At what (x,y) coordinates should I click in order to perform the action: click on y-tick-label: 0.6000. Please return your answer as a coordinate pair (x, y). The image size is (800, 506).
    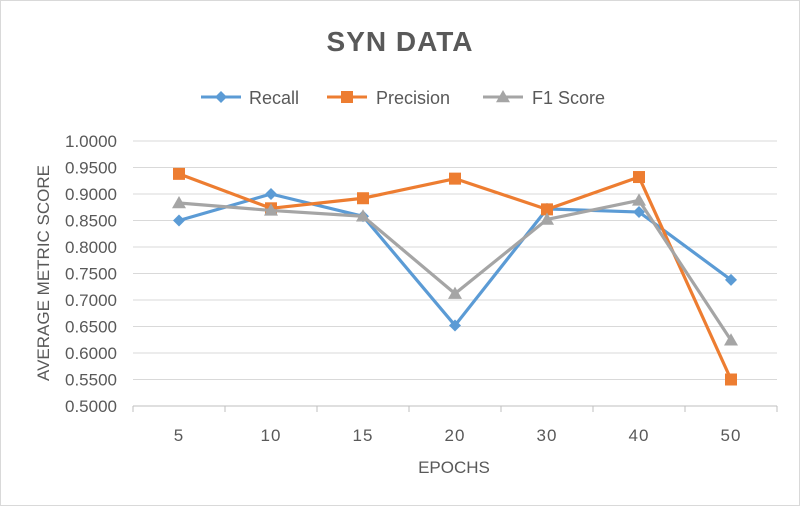
    Looking at the image, I should click on (91, 353).